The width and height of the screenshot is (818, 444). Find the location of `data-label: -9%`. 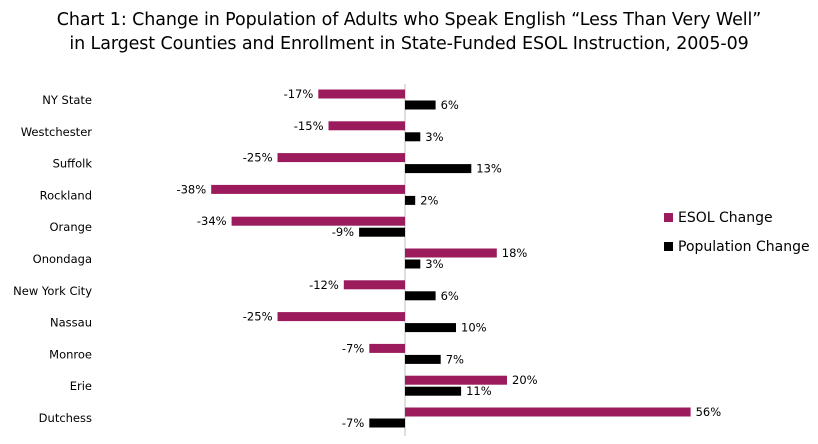

data-label: -9% is located at coordinates (343, 232).